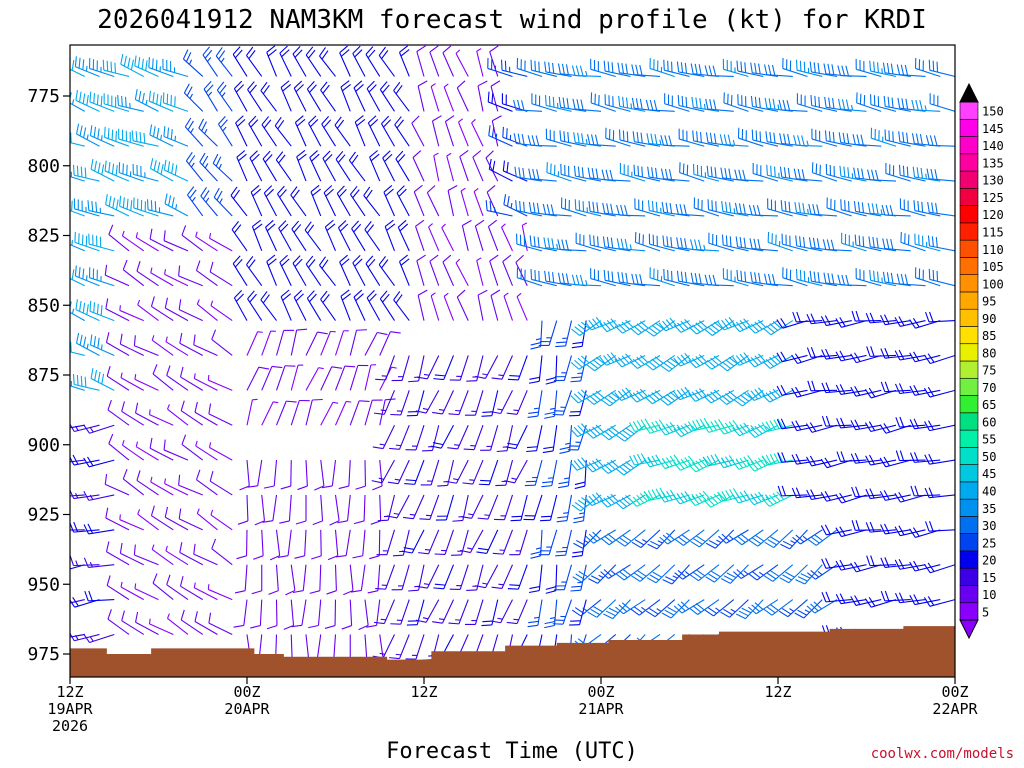 The width and height of the screenshot is (1024, 768). Describe the element at coordinates (989, 440) in the screenshot. I see `colorbar-label: 55` at that location.